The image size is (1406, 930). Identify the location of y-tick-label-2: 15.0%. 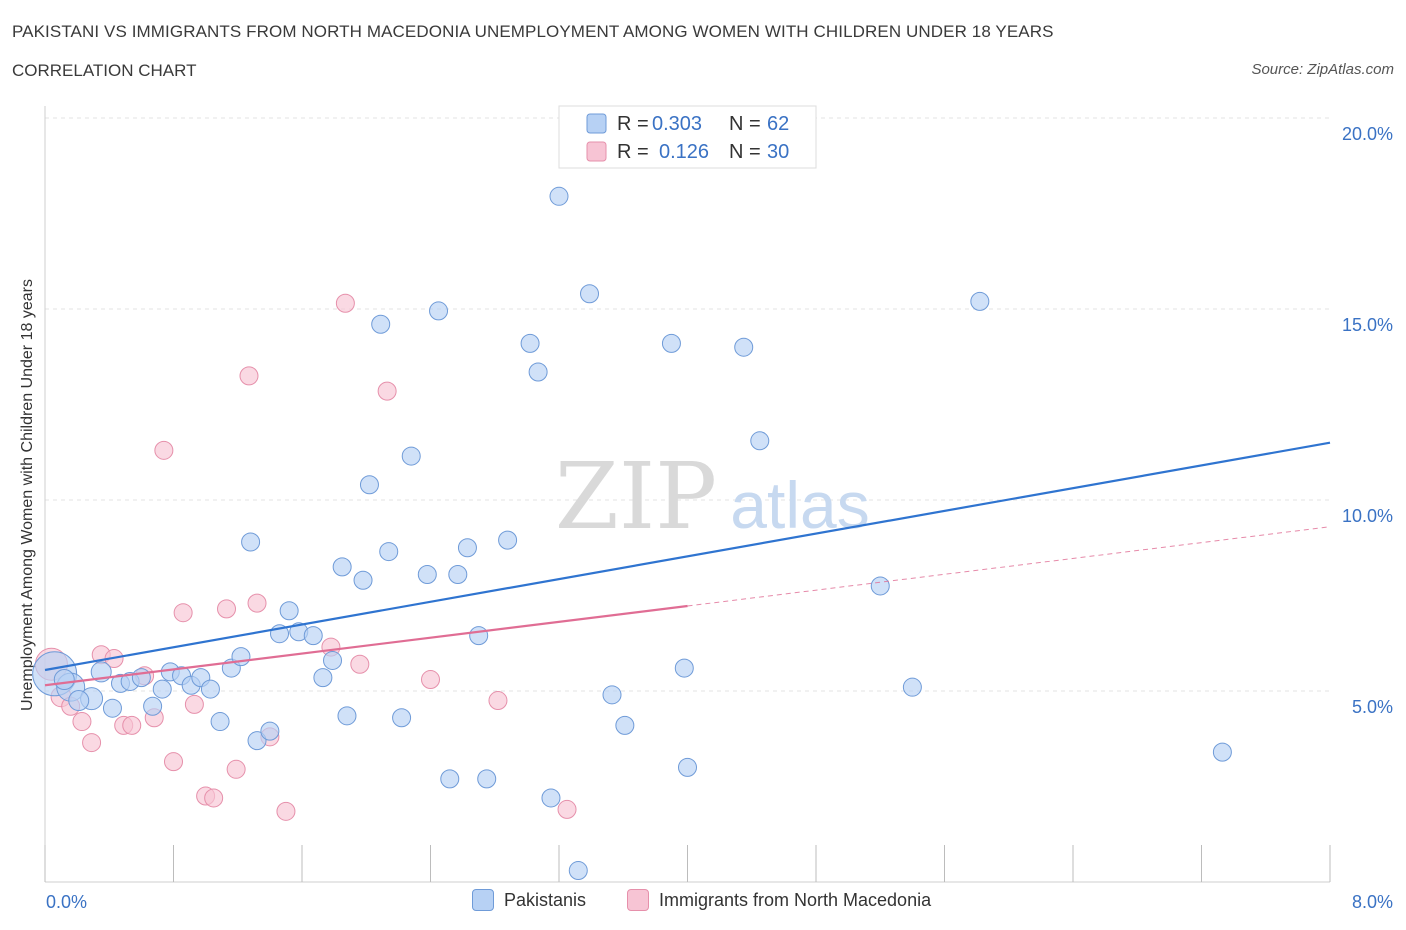
(1367, 325).